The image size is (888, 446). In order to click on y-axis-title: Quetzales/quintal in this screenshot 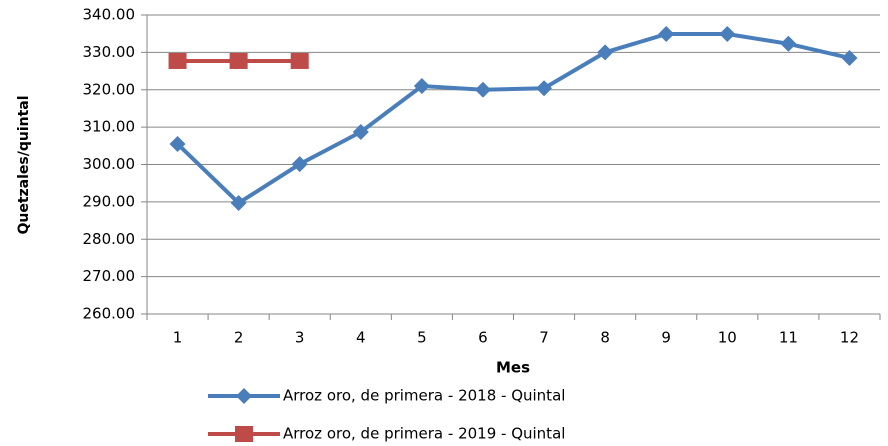, I will do `click(24, 164)`.